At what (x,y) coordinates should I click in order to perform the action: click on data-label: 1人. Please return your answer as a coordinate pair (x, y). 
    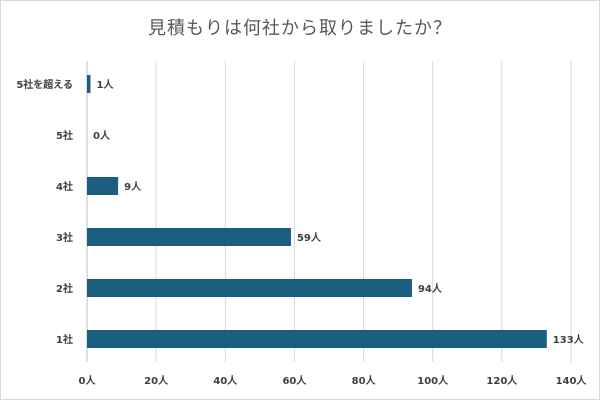
    Looking at the image, I should click on (105, 84).